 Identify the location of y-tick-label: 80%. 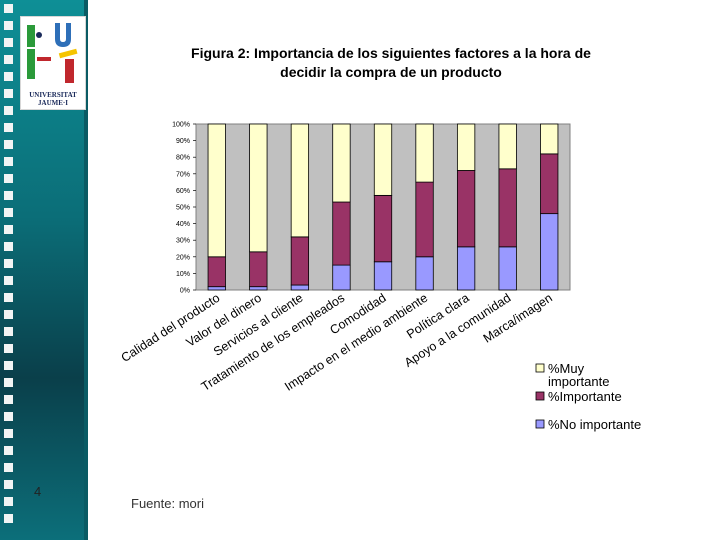
(183, 158).